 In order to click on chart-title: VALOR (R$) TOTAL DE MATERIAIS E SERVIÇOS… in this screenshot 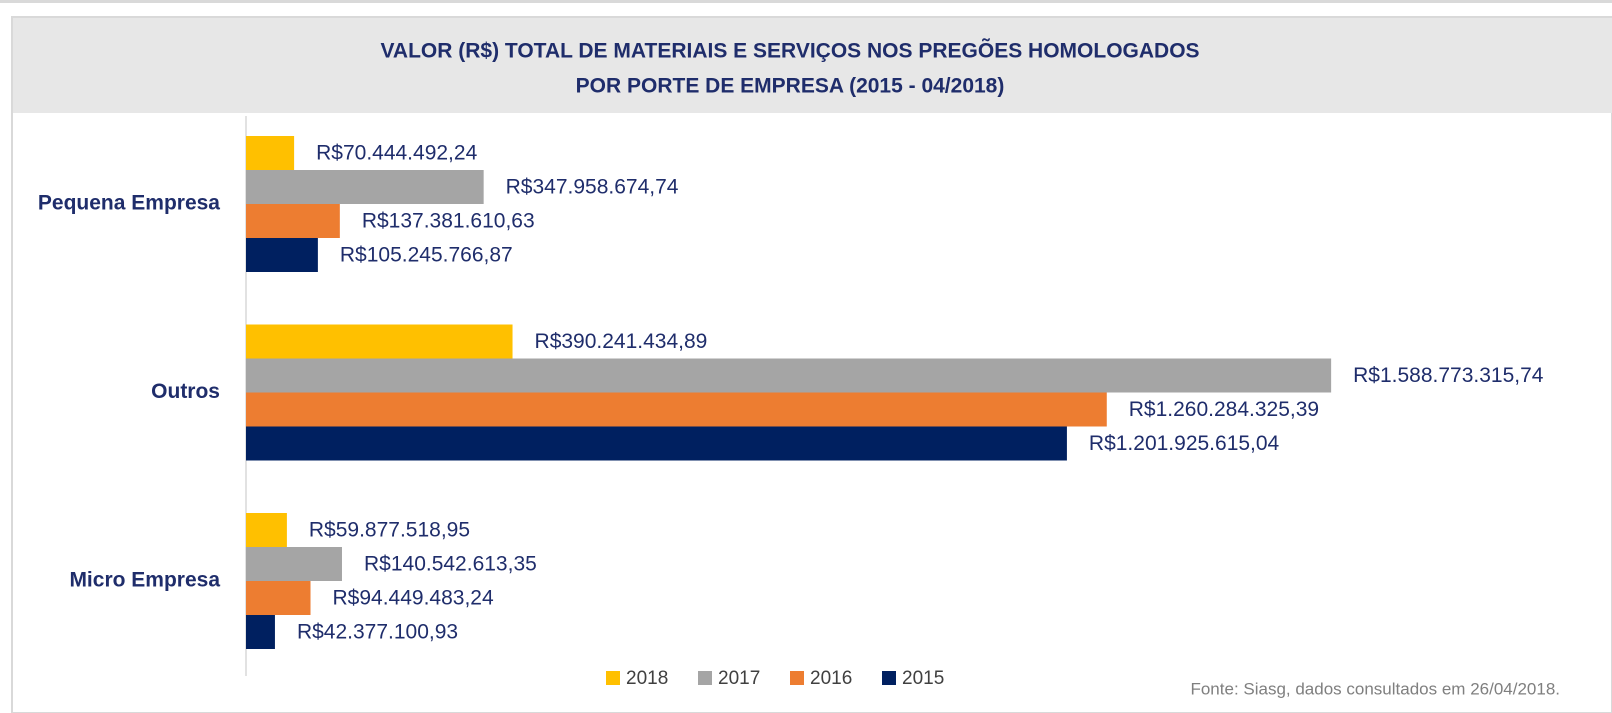, I will do `click(789, 51)`.